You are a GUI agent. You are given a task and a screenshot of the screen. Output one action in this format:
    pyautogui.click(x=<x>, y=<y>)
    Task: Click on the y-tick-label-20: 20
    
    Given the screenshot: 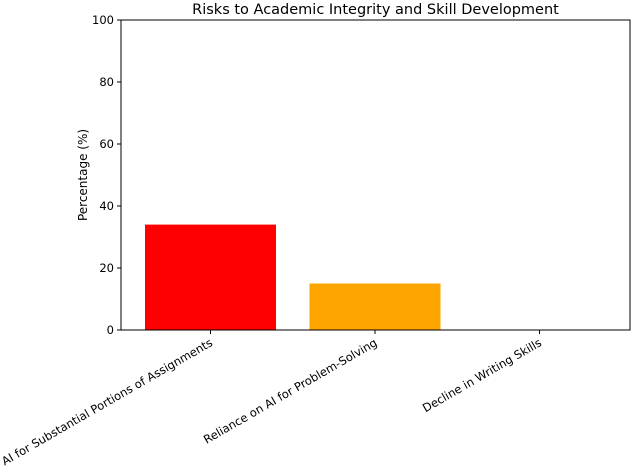 What is the action you would take?
    pyautogui.click(x=106, y=268)
    